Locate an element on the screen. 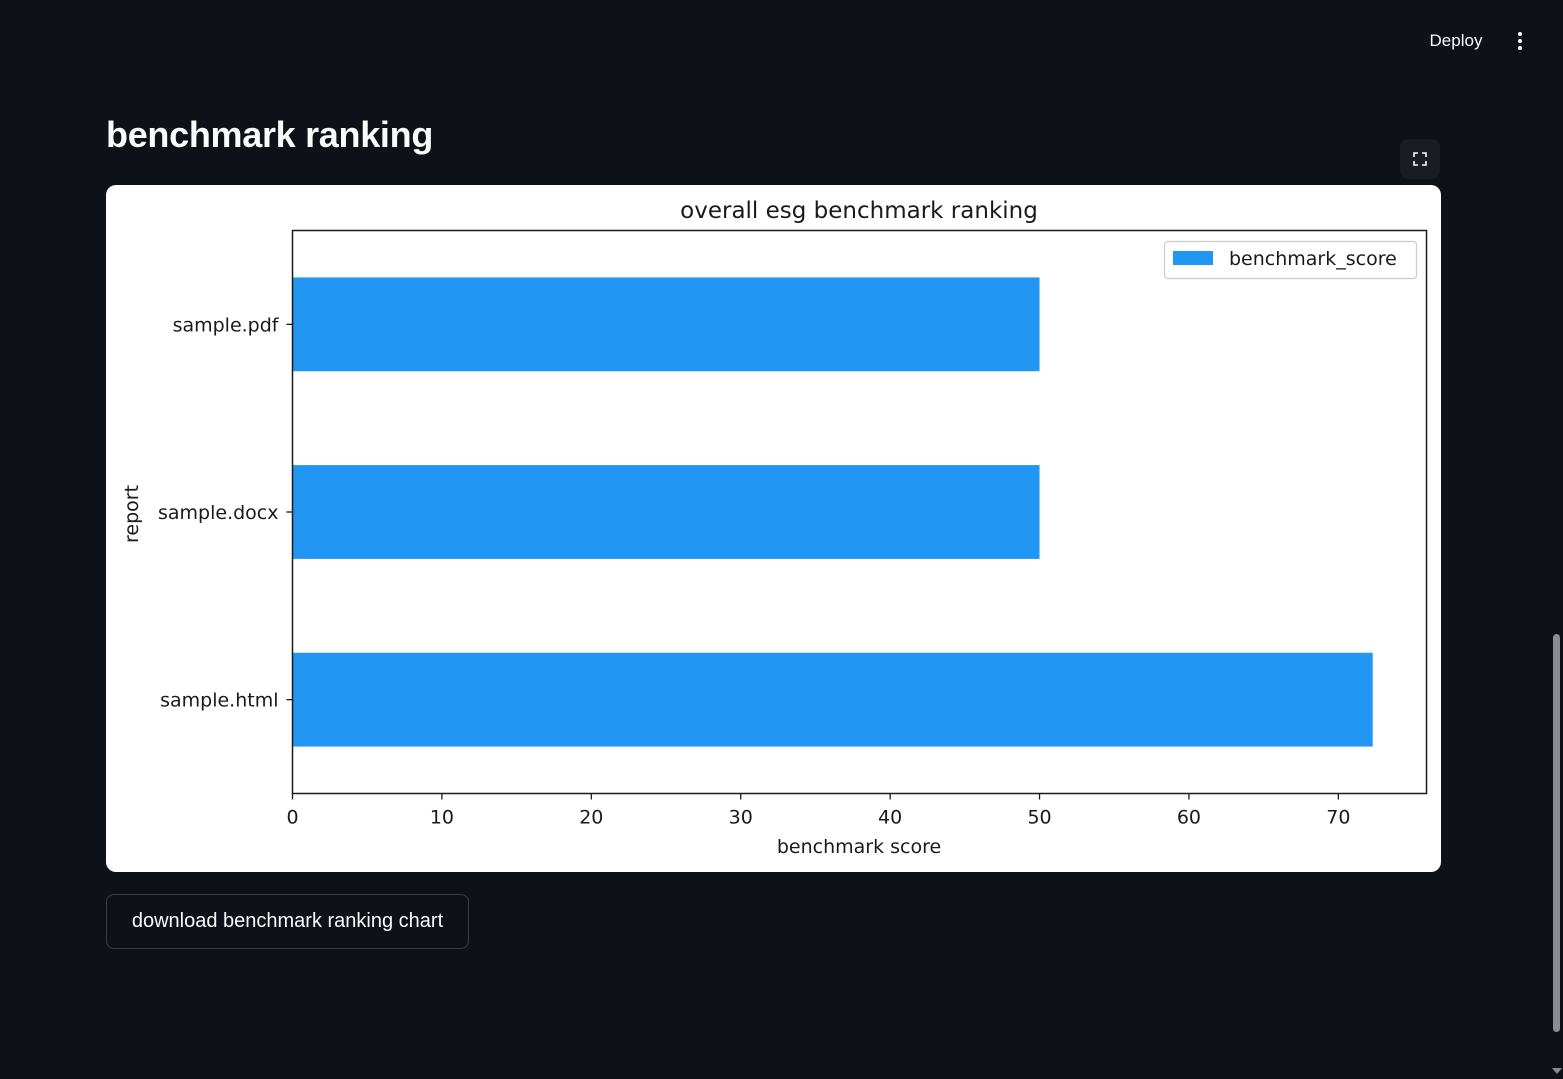 This screenshot has height=1079, width=1563. deploy-button: Deploy is located at coordinates (1456, 40).